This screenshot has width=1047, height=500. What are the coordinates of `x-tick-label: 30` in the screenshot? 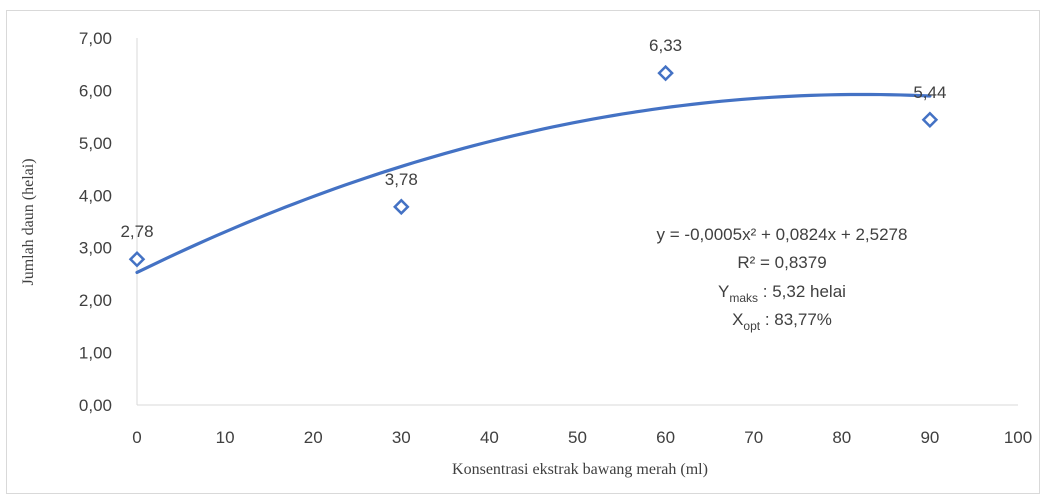 It's located at (401, 437).